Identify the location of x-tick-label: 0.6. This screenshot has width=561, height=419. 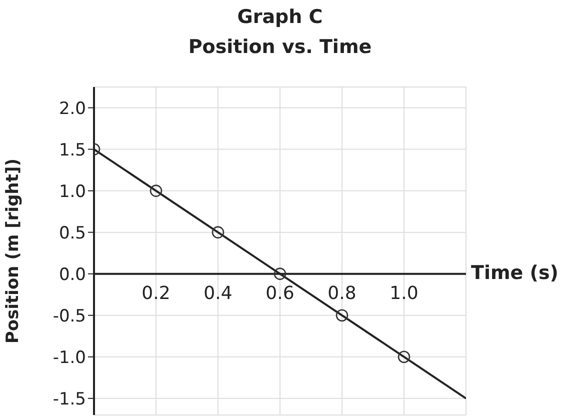
(280, 293).